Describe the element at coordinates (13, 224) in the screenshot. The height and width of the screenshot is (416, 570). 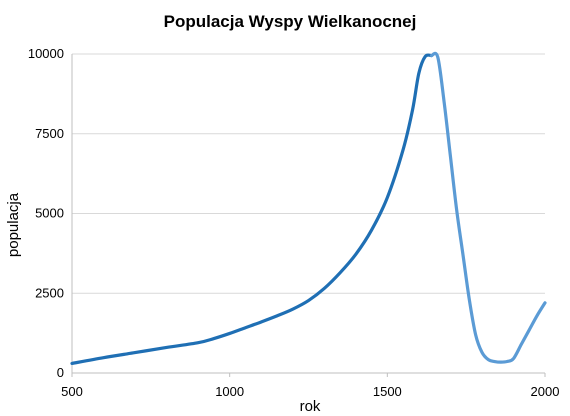
I see `y-axis-label: populacja` at that location.